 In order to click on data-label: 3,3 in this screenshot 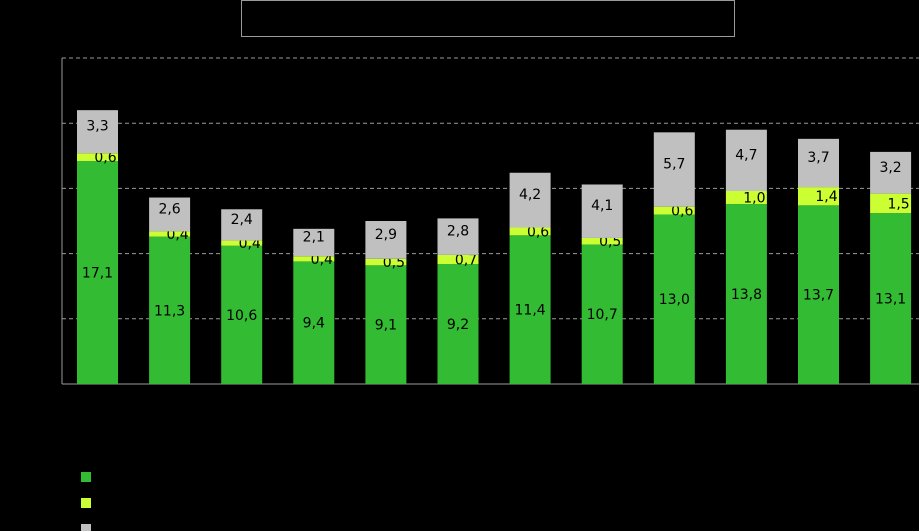, I will do `click(97, 127)`.